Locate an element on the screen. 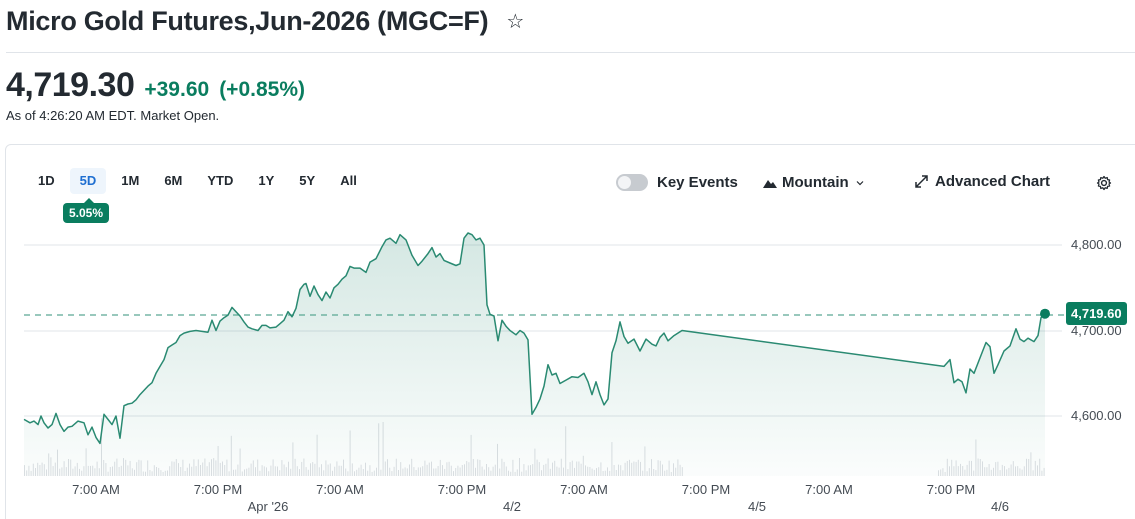  current-price: 4,719.30 is located at coordinates (70, 85).